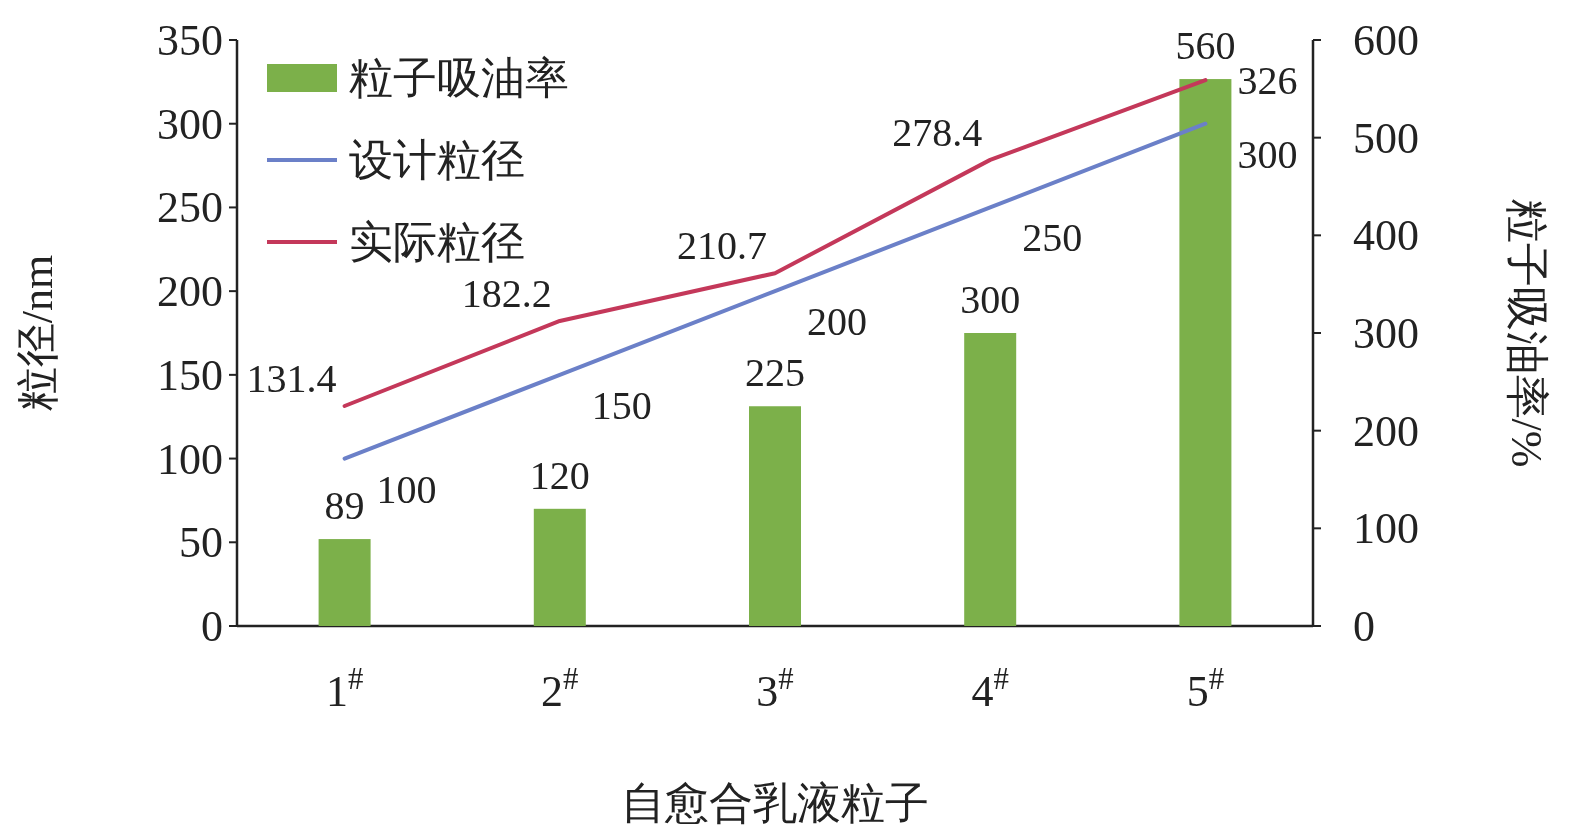 The width and height of the screenshot is (1575, 840). Describe the element at coordinates (344, 506) in the screenshot. I see `data-label: 89` at that location.